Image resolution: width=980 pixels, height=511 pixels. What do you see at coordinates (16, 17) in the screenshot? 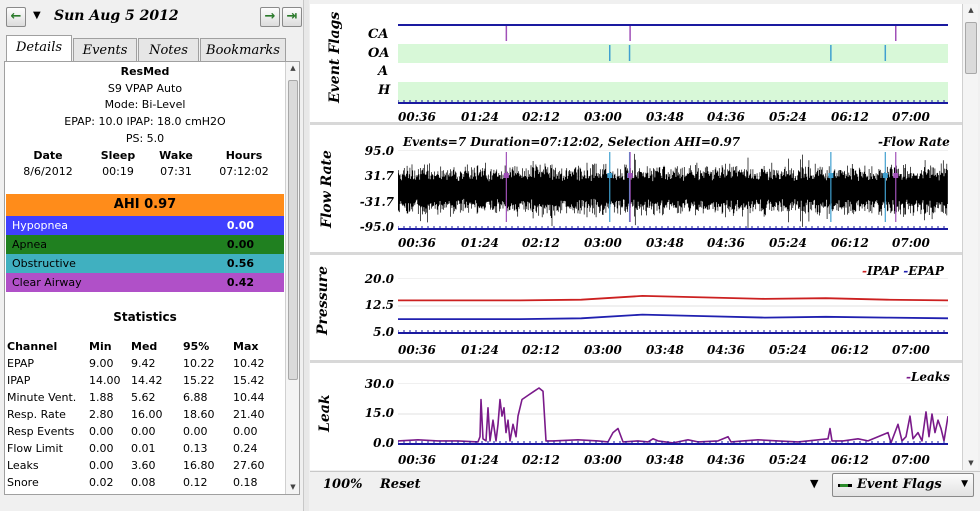
I see `back-arrow-icon: ←` at bounding box center [16, 17].